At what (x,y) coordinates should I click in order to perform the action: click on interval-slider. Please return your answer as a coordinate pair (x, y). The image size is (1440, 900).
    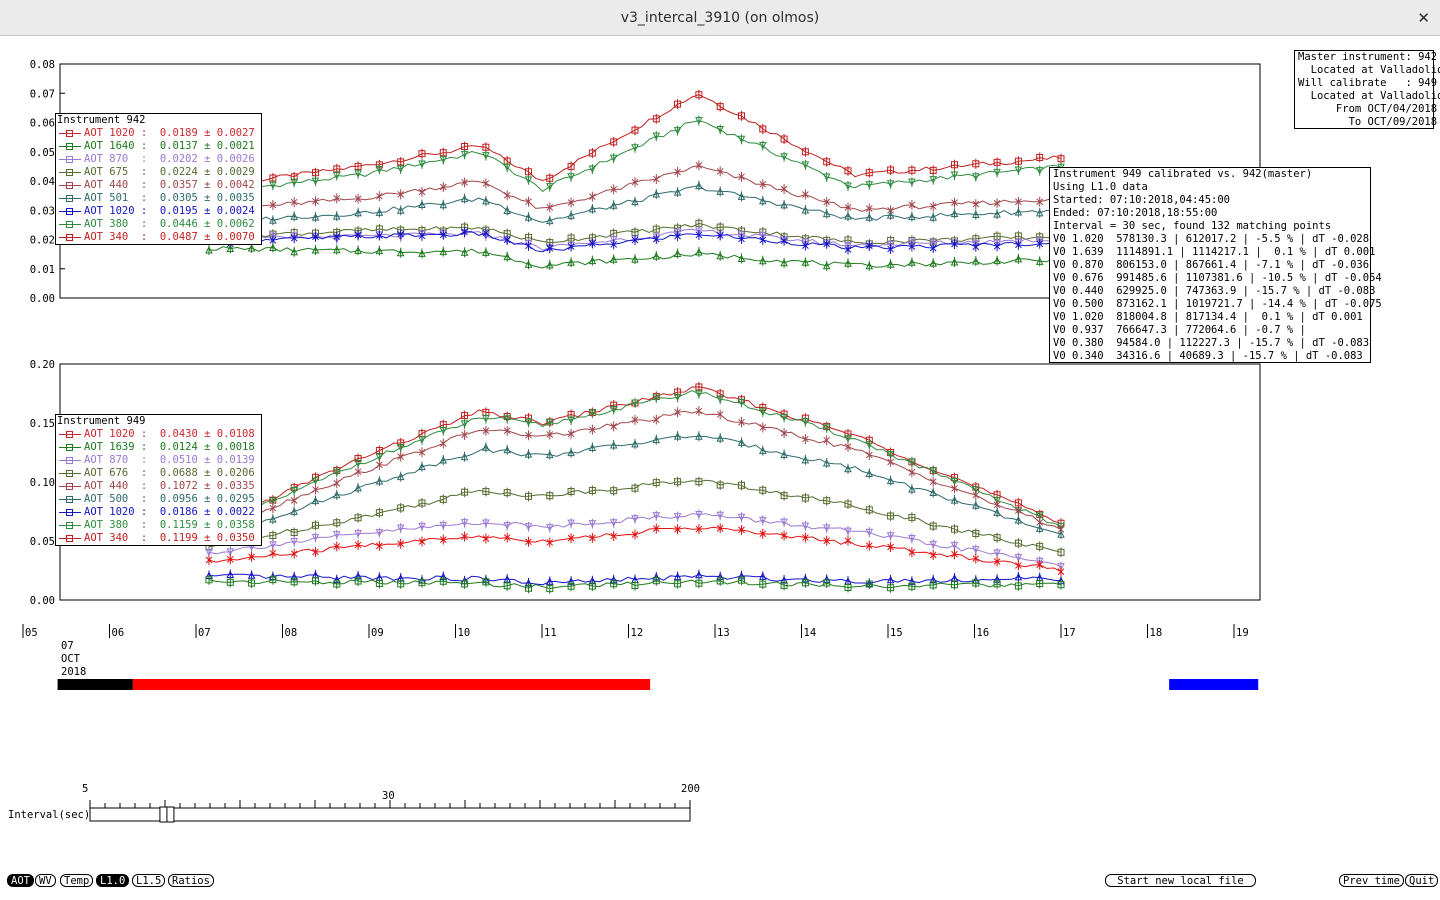
    Looking at the image, I should click on (390, 812).